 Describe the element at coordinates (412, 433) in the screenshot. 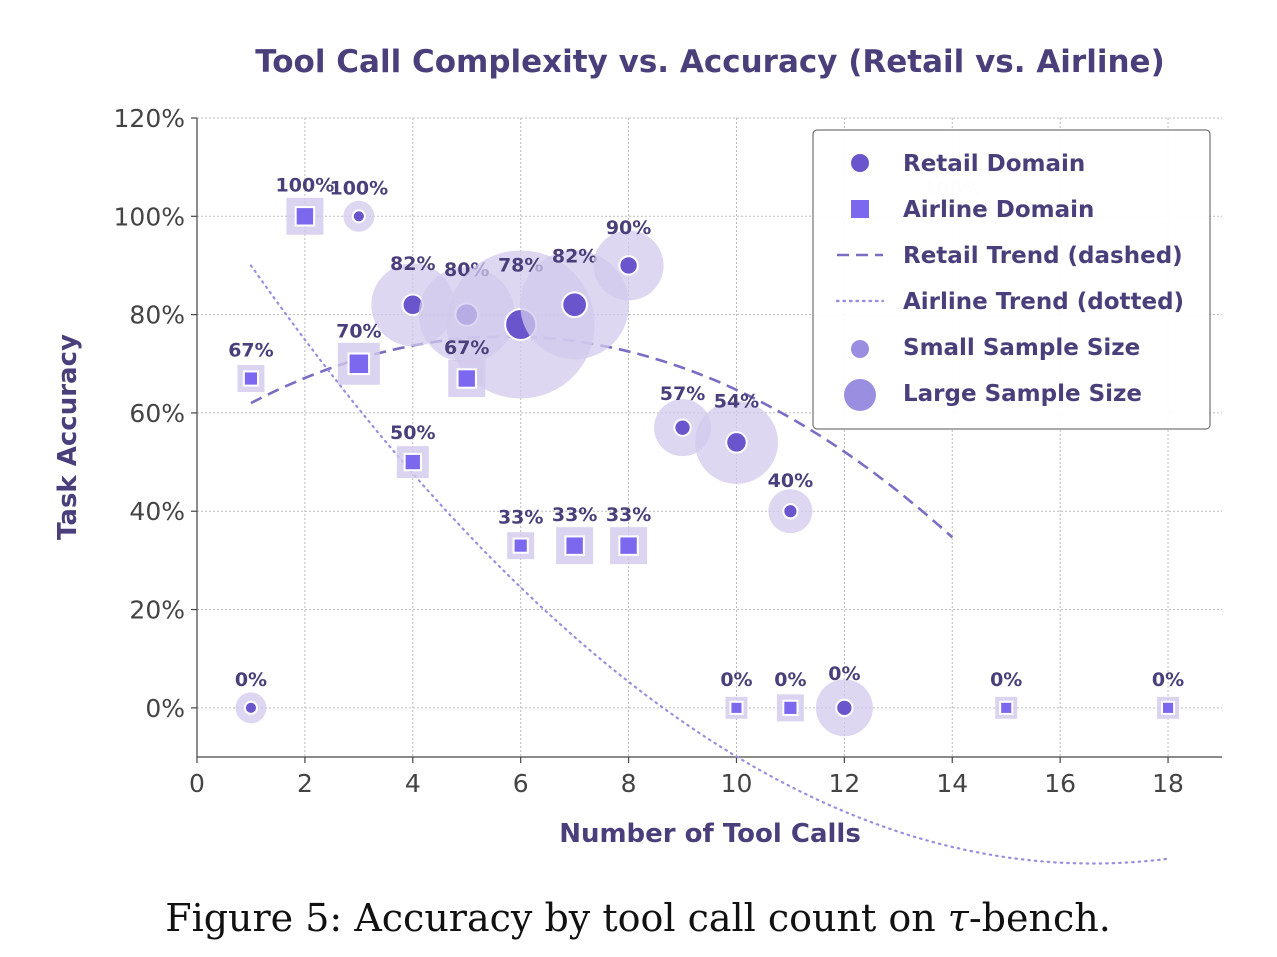

I see `airline-data-label: 50%` at that location.